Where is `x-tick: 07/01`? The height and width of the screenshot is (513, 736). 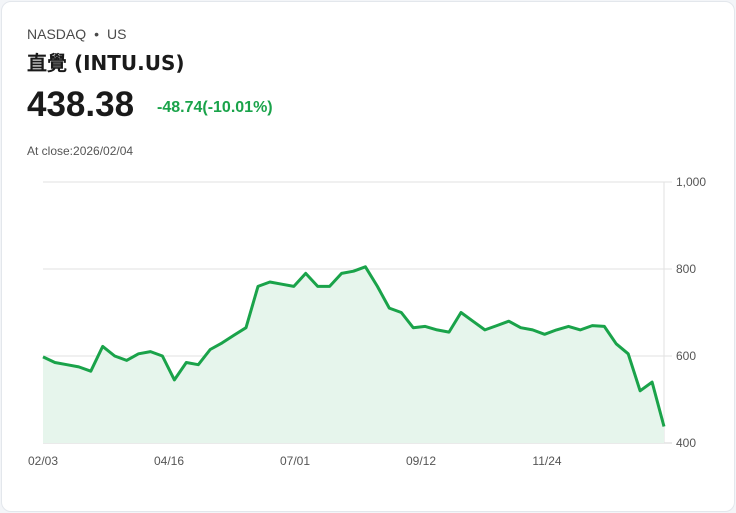 x-tick: 07/01 is located at coordinates (295, 461).